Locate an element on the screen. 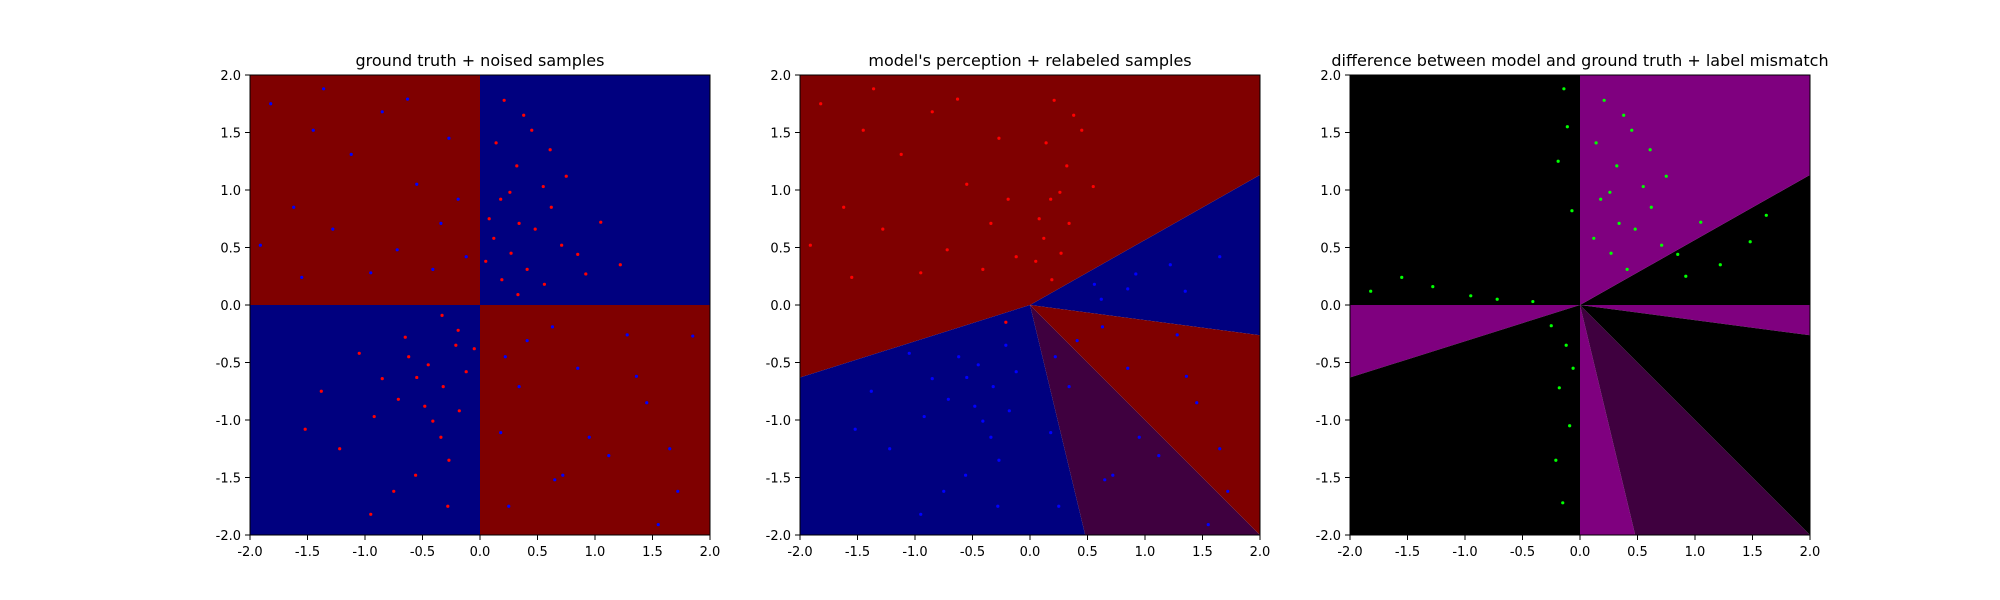 The image size is (2000, 600). x-tick-label: -0.5 is located at coordinates (1522, 552).